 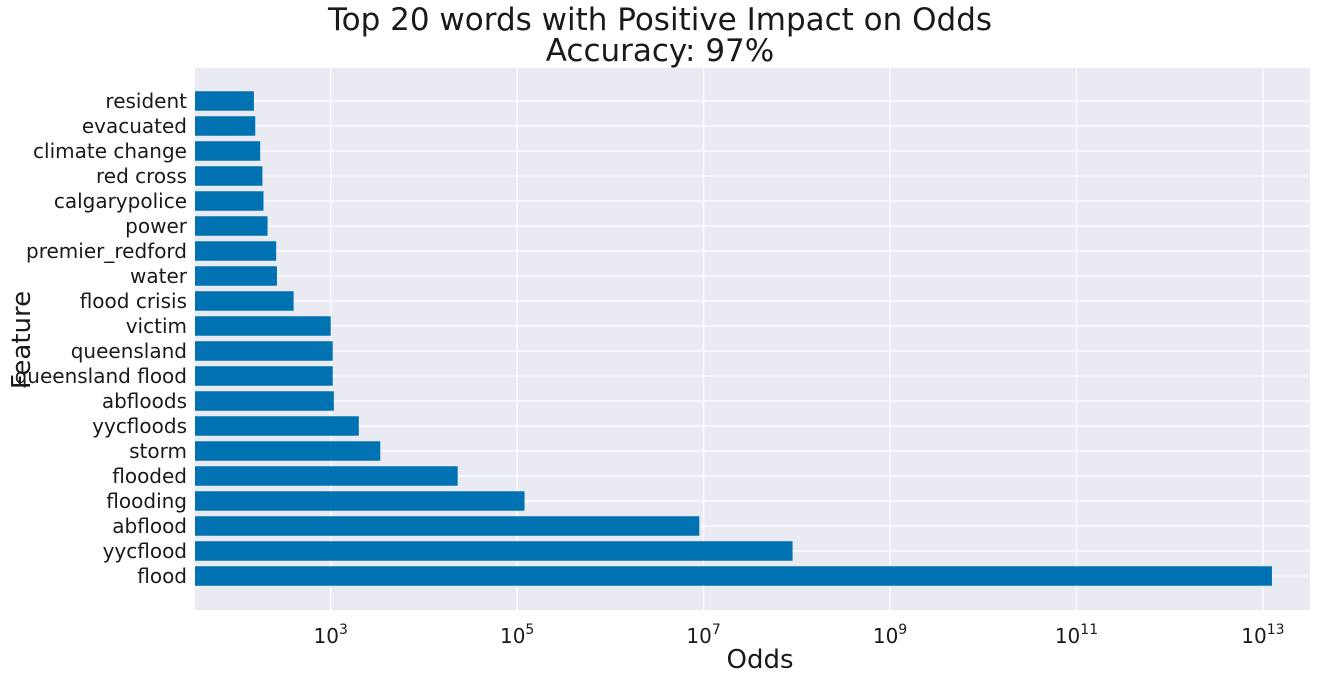 I want to click on y-tick-label: queensland flood, so click(x=101, y=376).